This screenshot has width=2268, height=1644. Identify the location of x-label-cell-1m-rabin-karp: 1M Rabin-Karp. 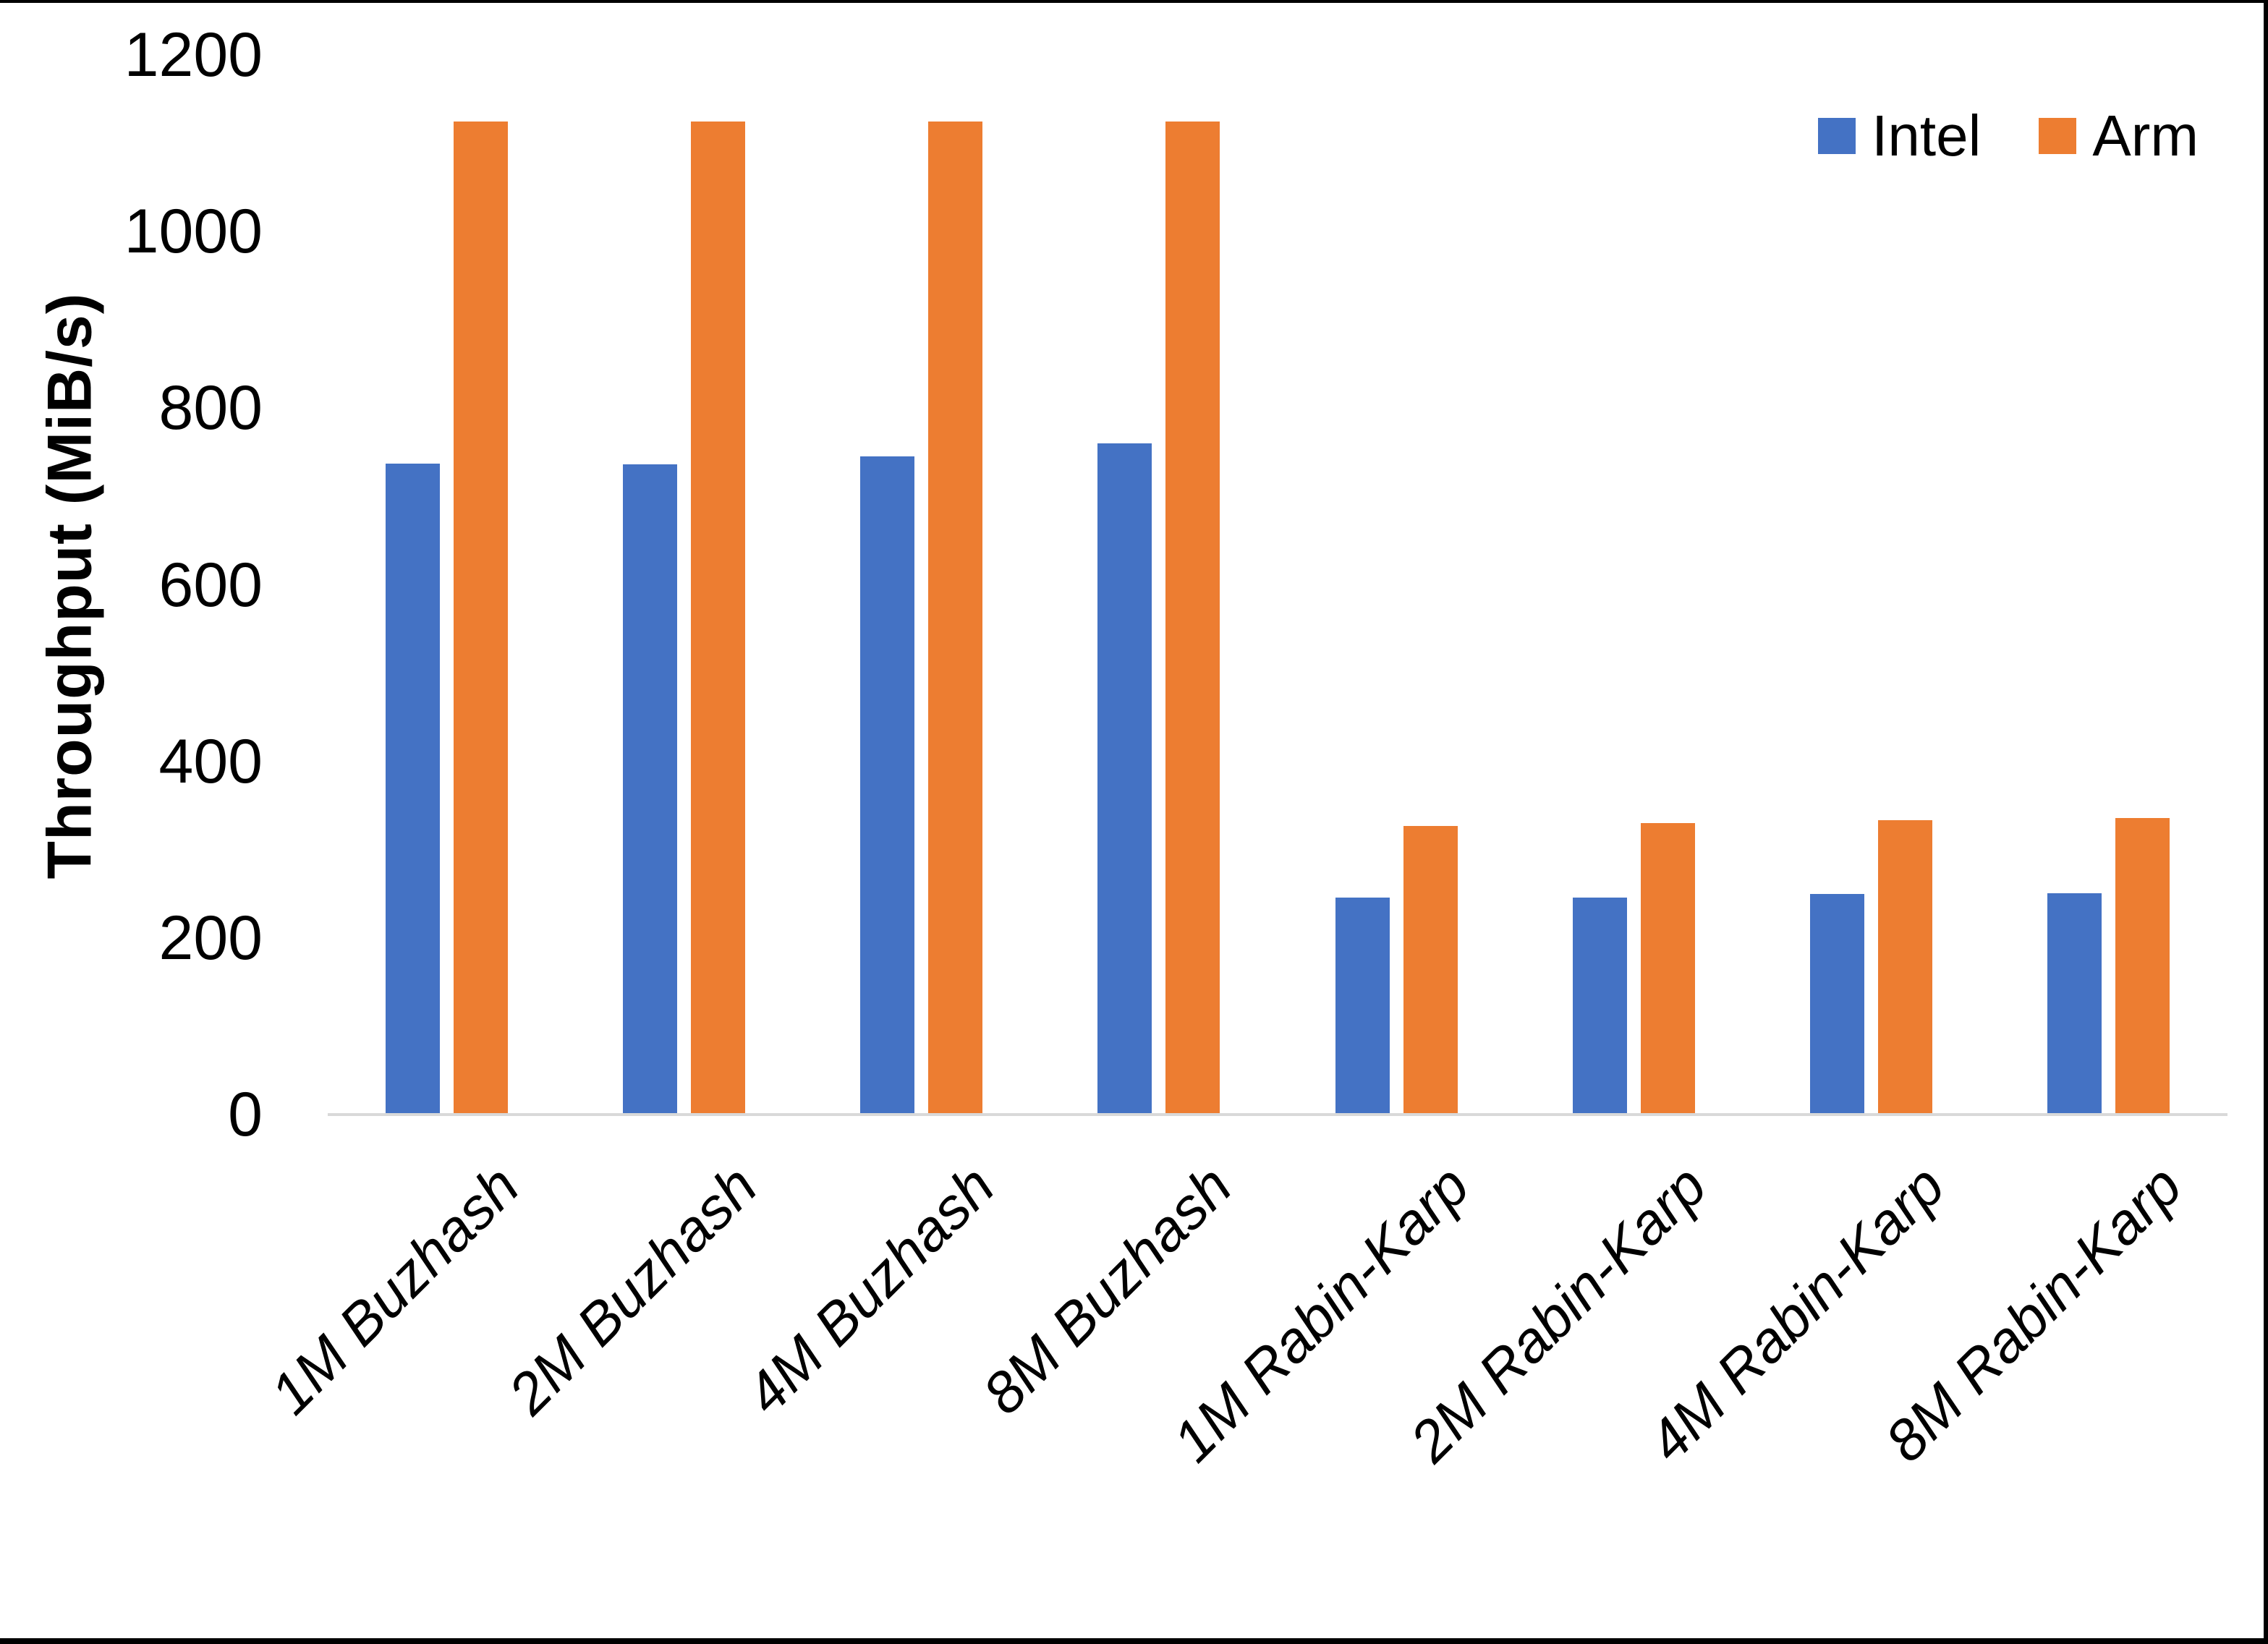
(1337, 1330).